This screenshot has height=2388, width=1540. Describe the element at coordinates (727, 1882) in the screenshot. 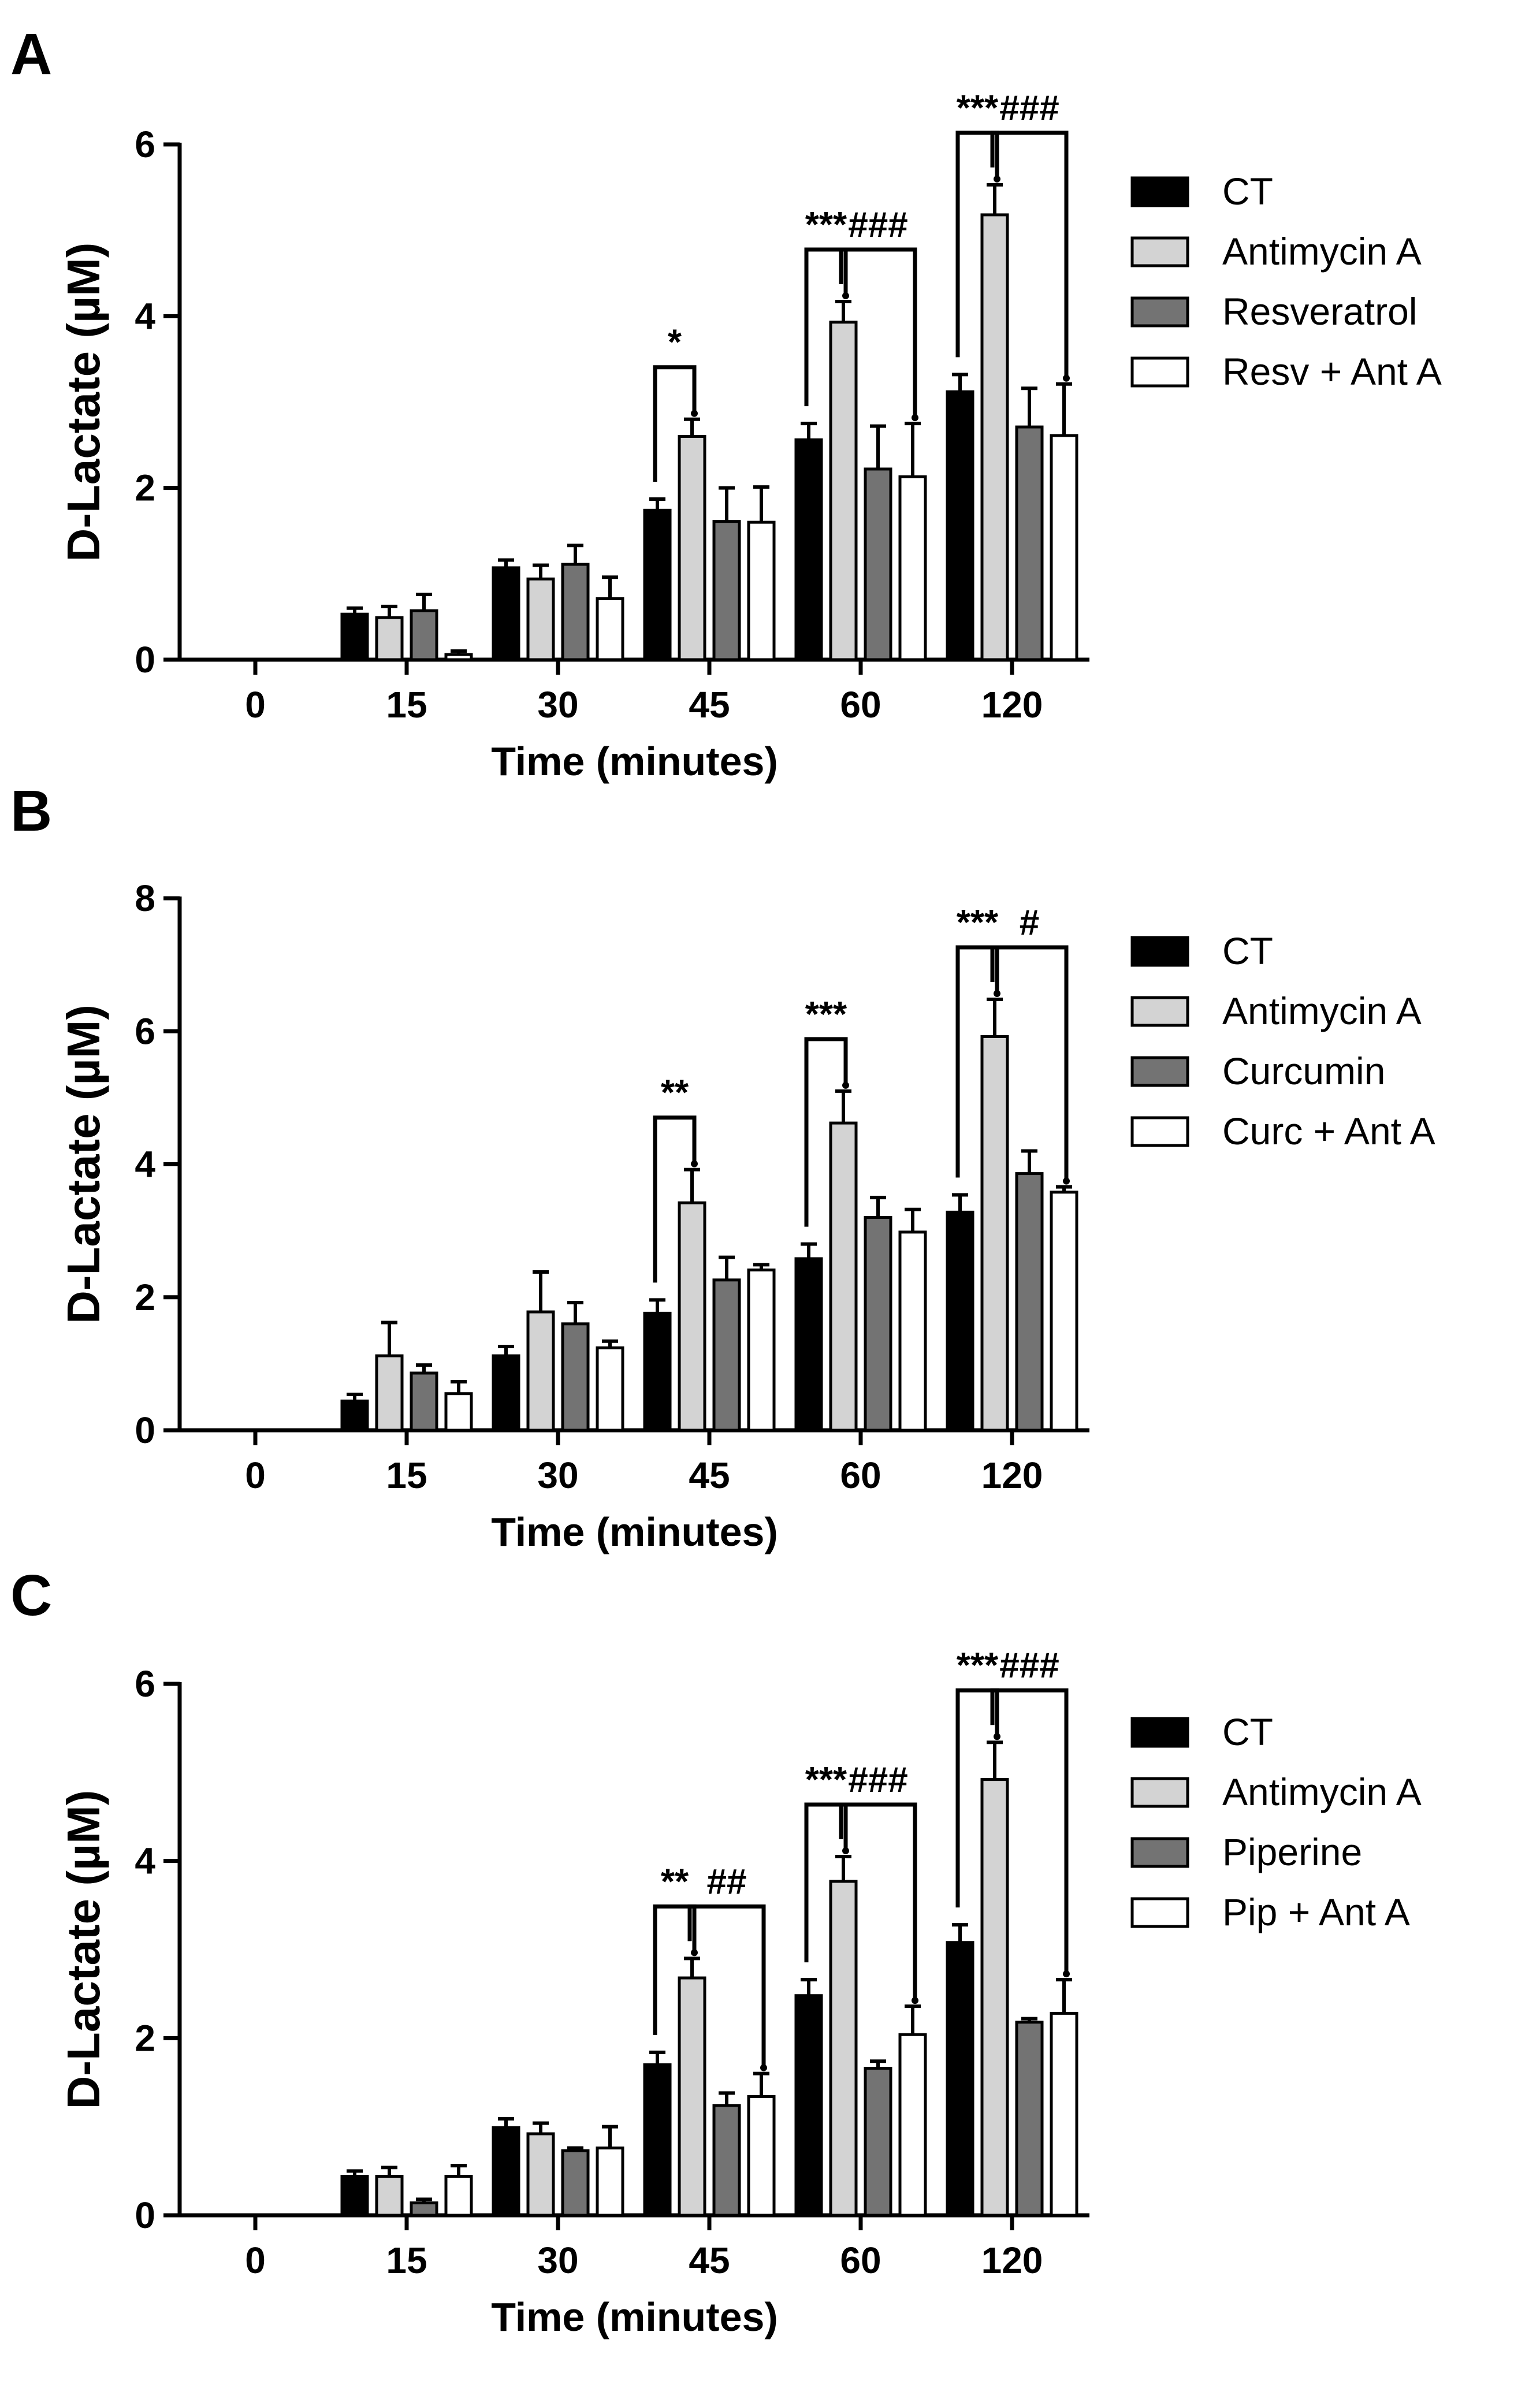

I see `significance-label: ##` at that location.